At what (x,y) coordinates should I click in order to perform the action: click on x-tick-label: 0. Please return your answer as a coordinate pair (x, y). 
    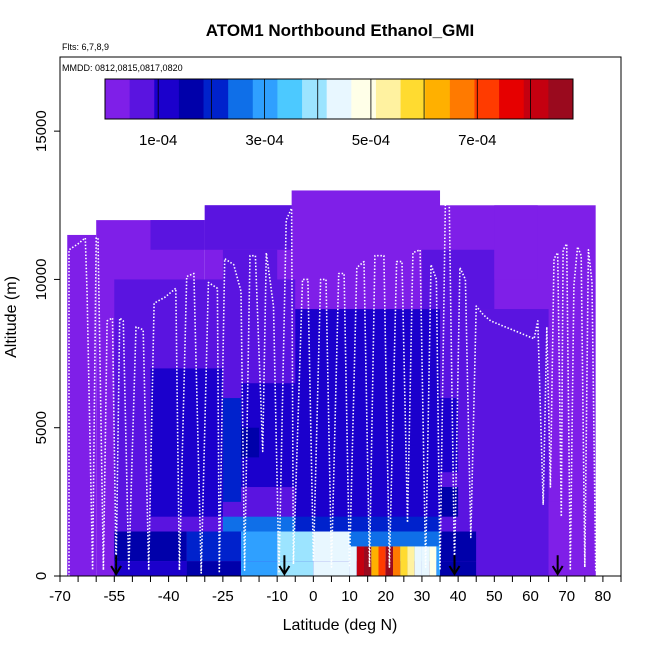
    Looking at the image, I should click on (313, 596).